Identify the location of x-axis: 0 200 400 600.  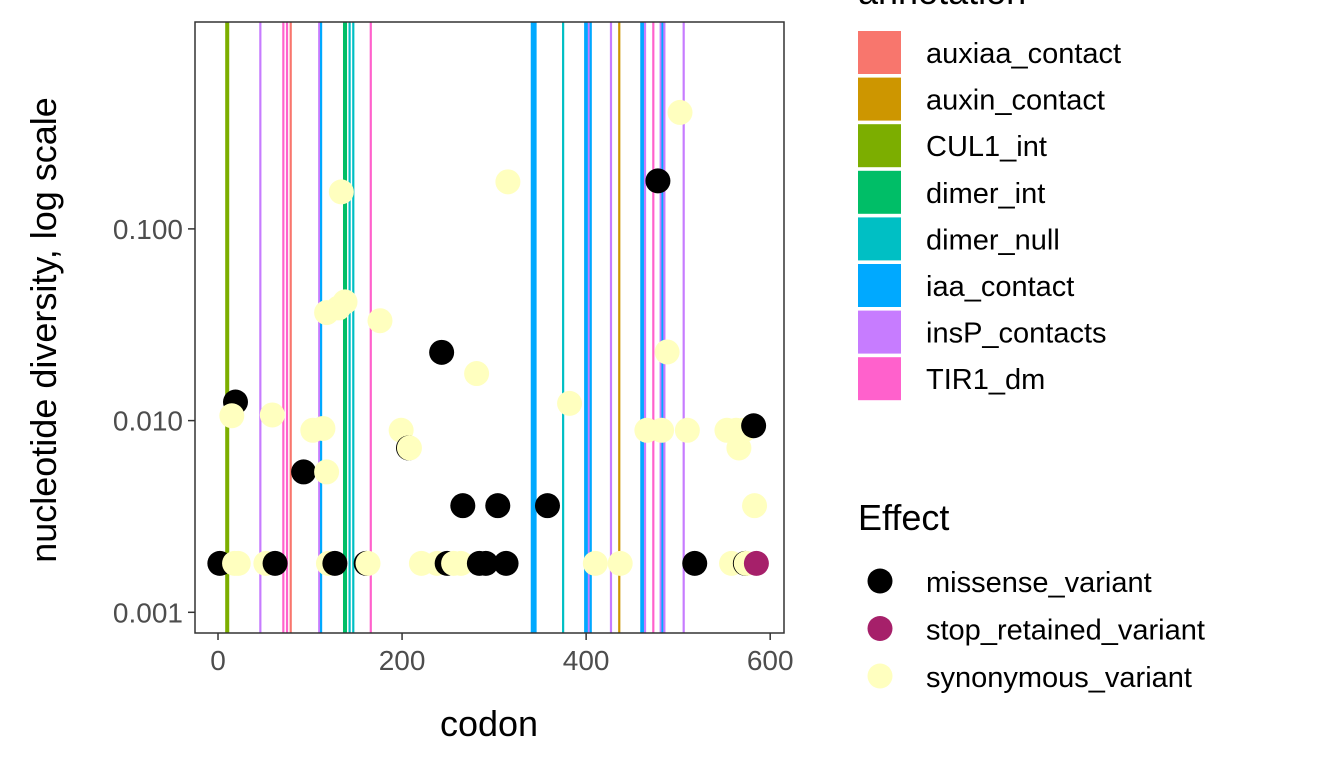
(502, 654).